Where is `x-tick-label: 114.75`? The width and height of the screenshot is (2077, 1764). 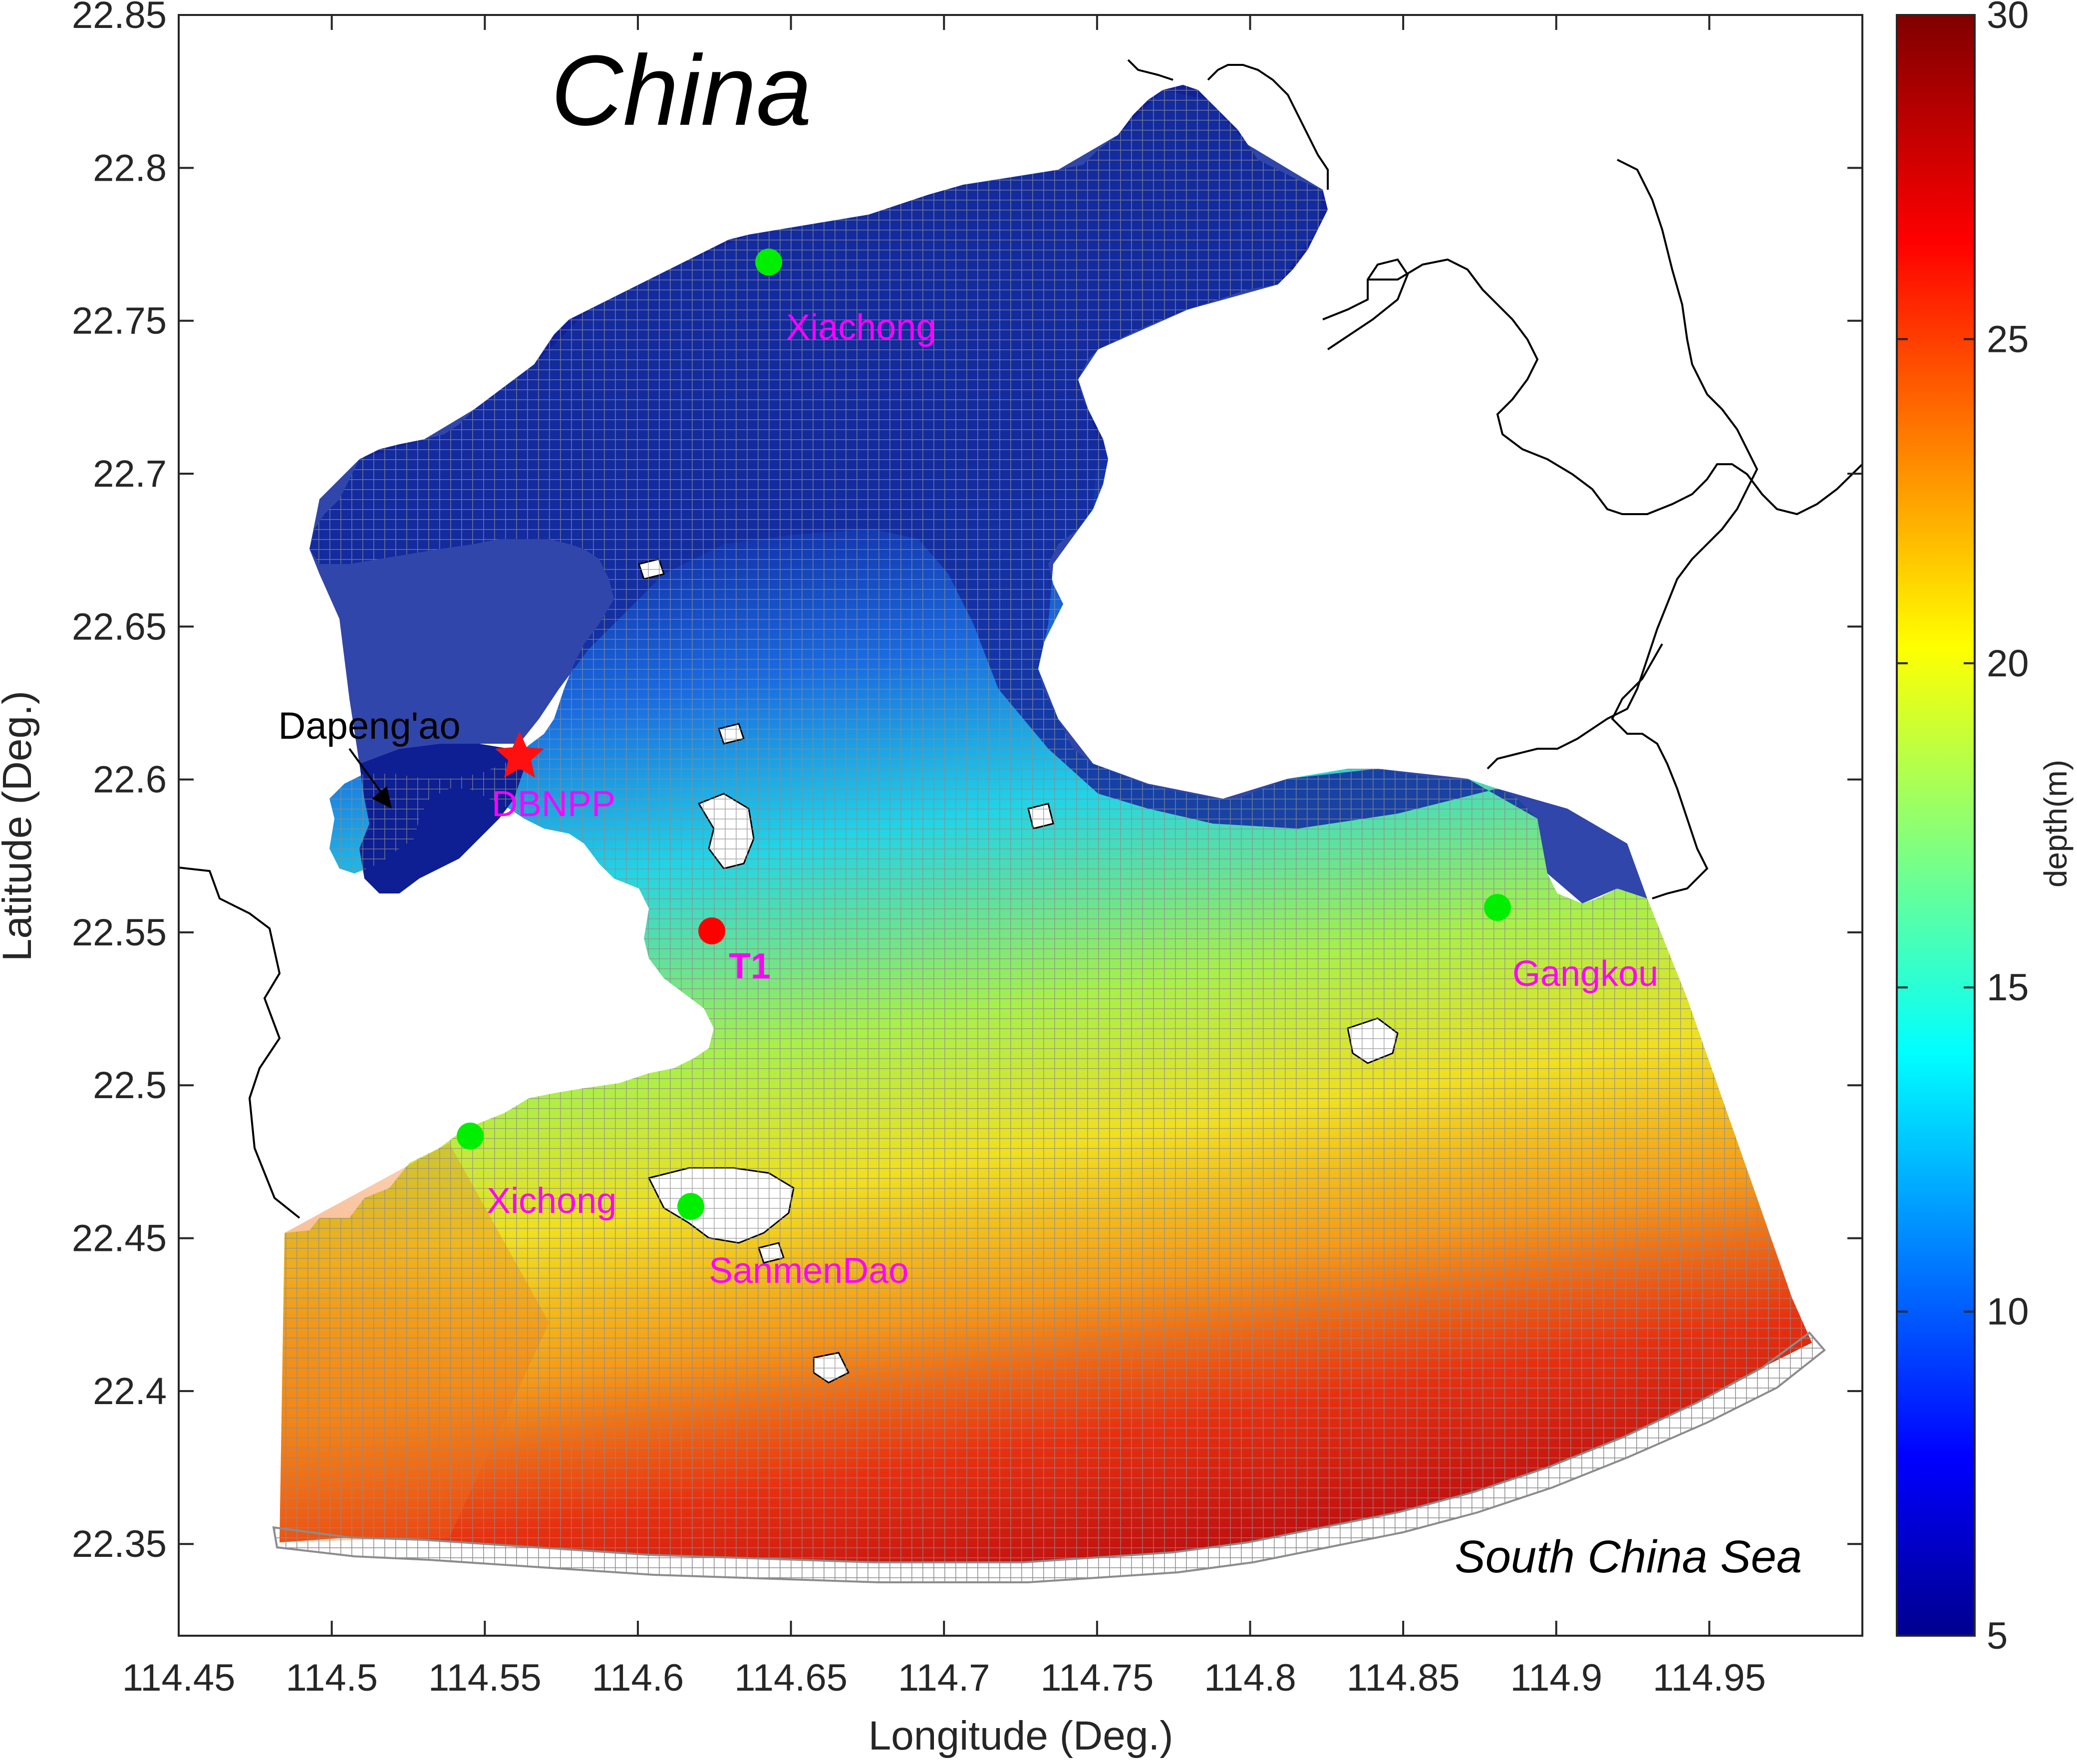 x-tick-label: 114.75 is located at coordinates (1097, 1678).